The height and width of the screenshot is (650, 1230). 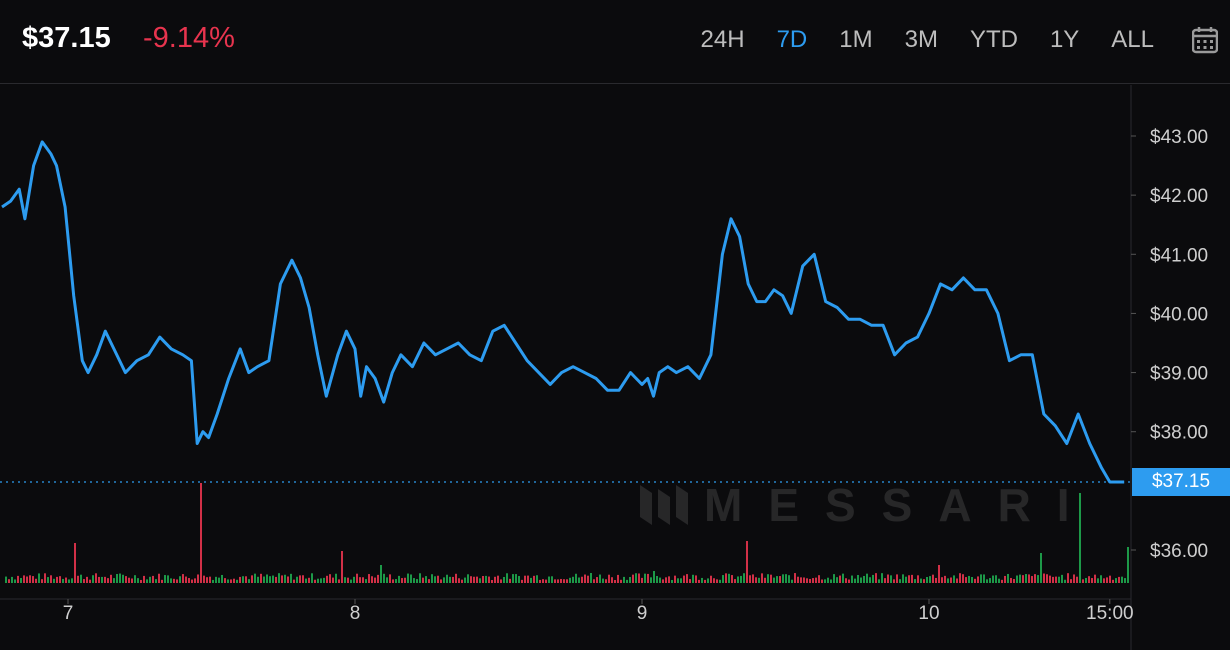 What do you see at coordinates (1205, 40) in the screenshot?
I see `calendar-icon` at bounding box center [1205, 40].